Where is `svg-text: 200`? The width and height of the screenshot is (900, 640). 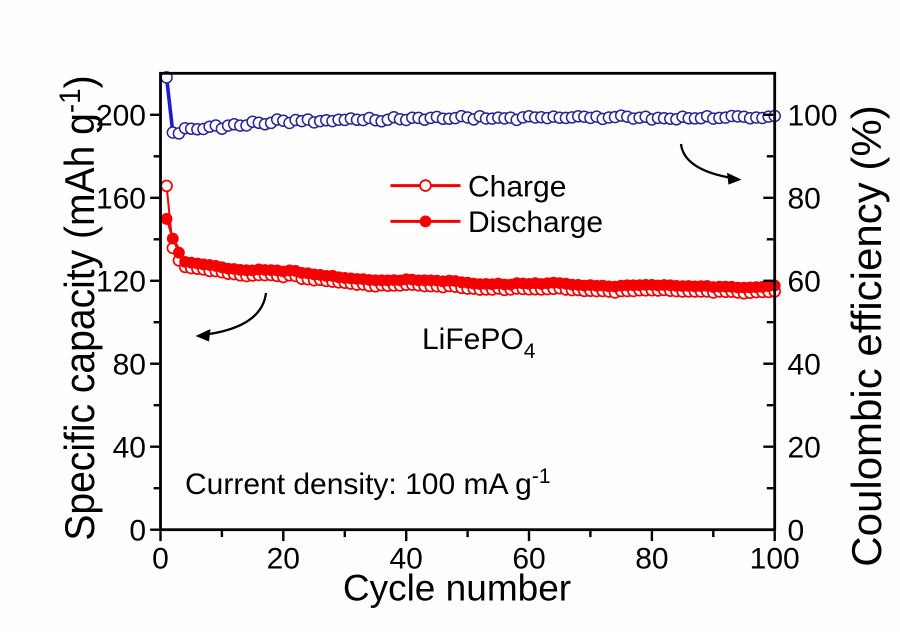
svg-text: 200 is located at coordinates (121, 115).